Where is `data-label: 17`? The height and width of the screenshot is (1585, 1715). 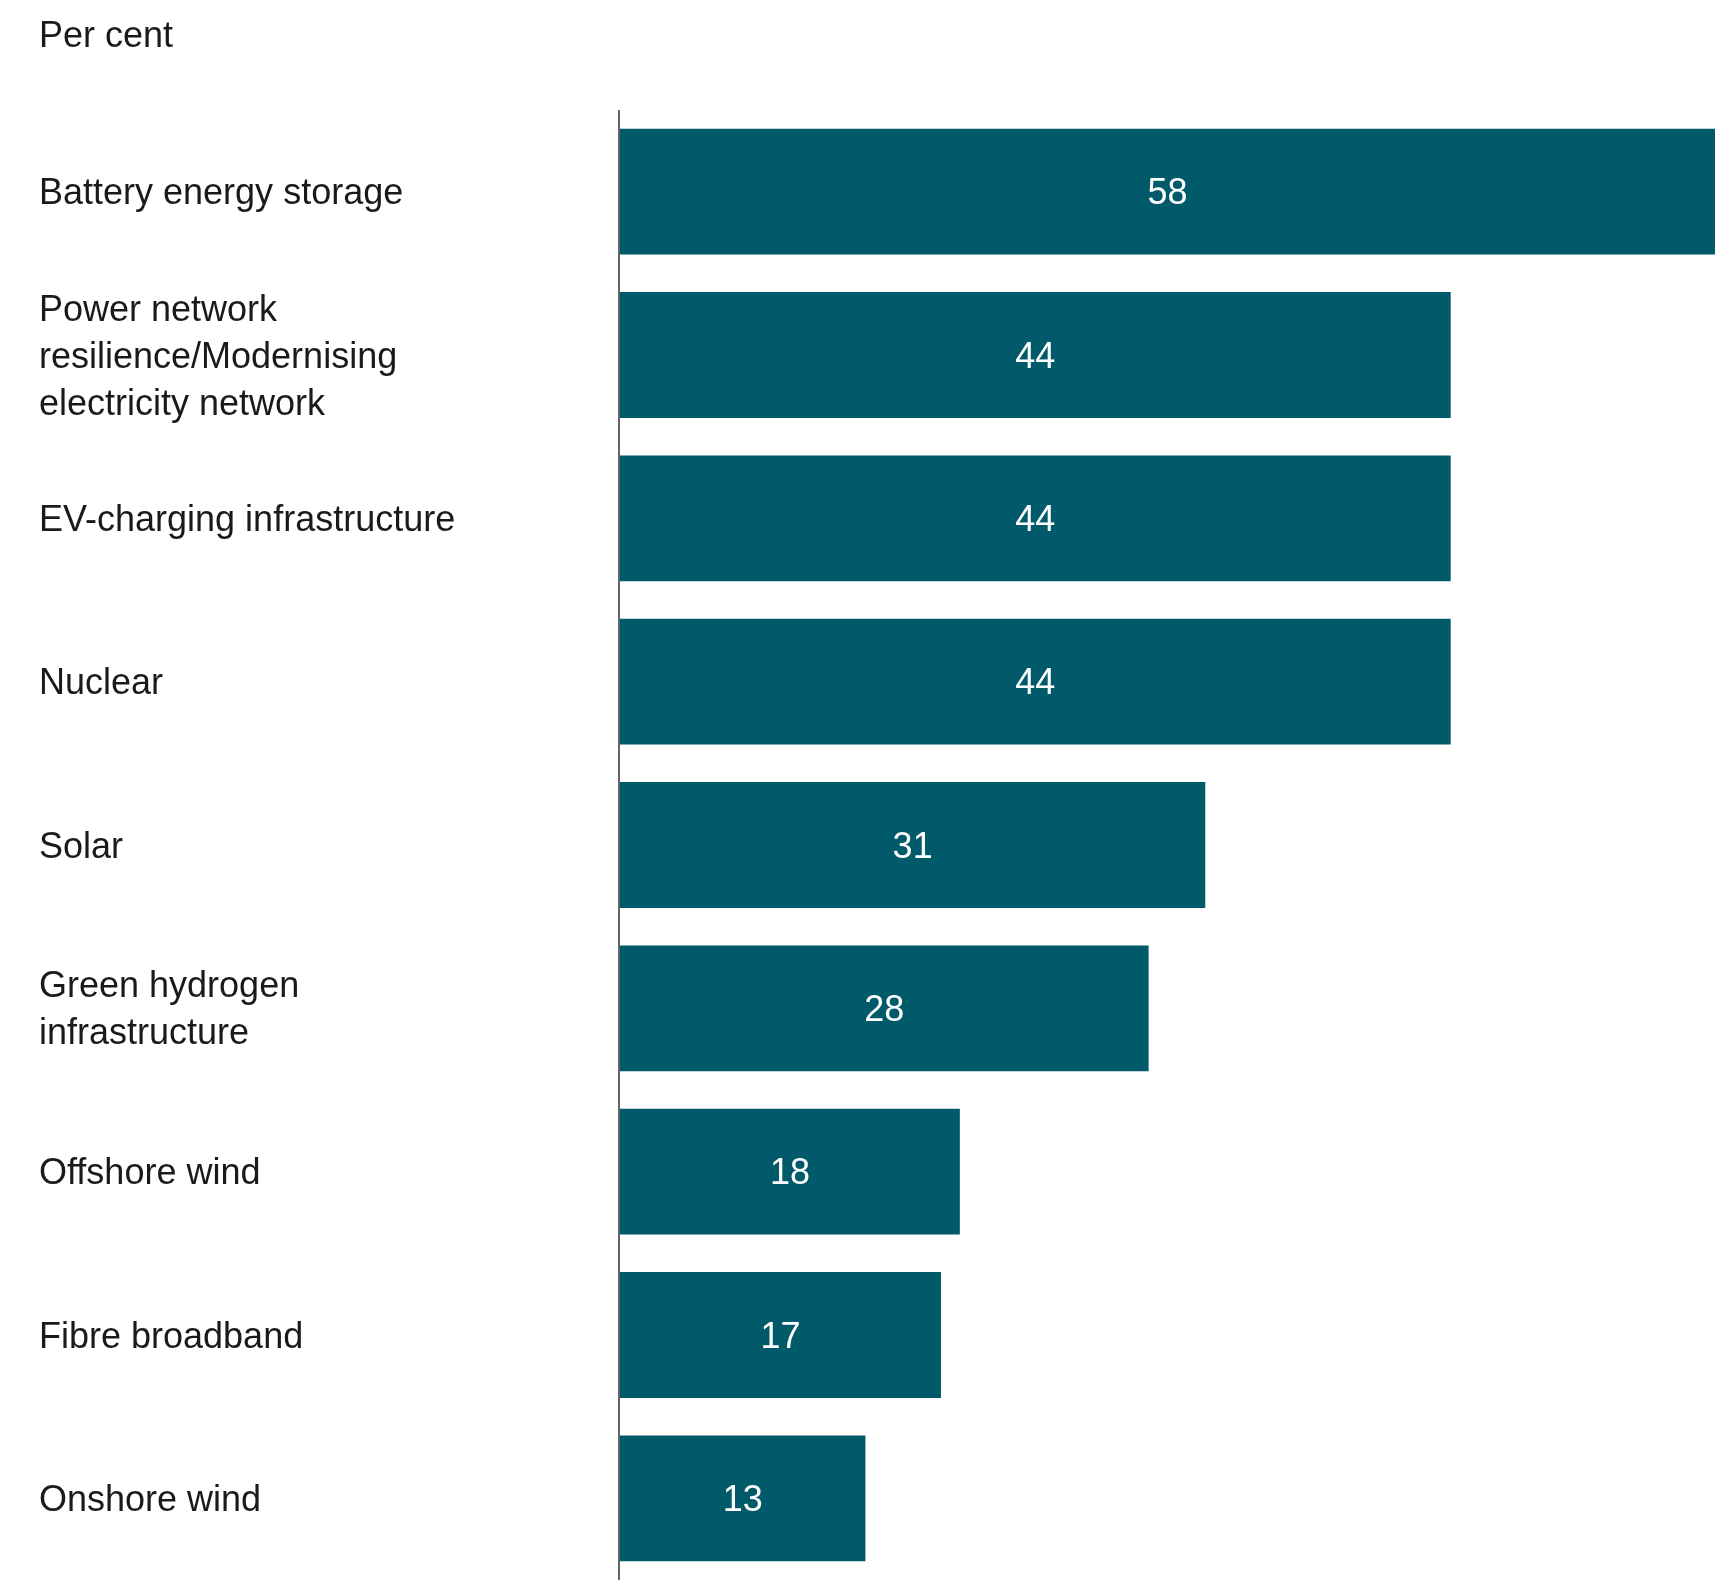 data-label: 17 is located at coordinates (780, 1335).